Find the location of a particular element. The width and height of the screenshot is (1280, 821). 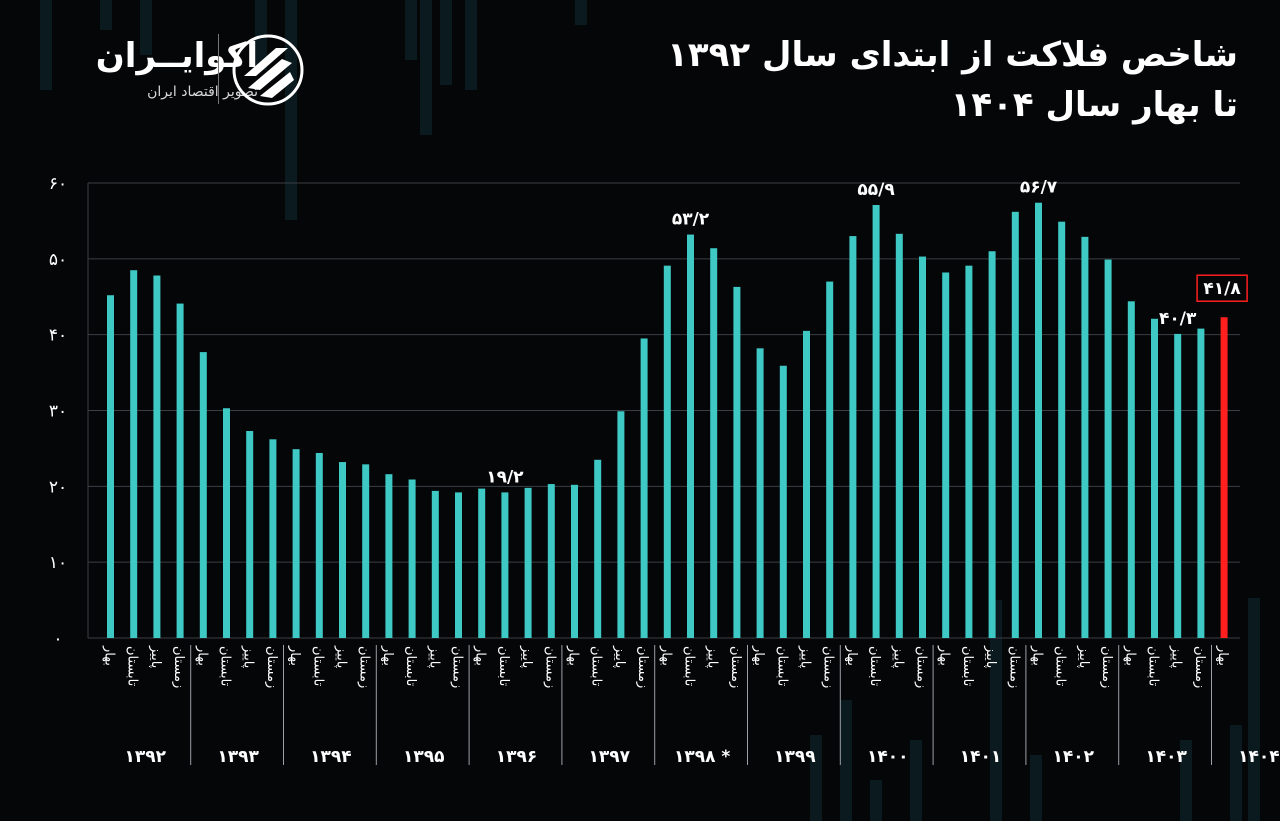

year-label: ۱۴۰۳ is located at coordinates (1166, 757).